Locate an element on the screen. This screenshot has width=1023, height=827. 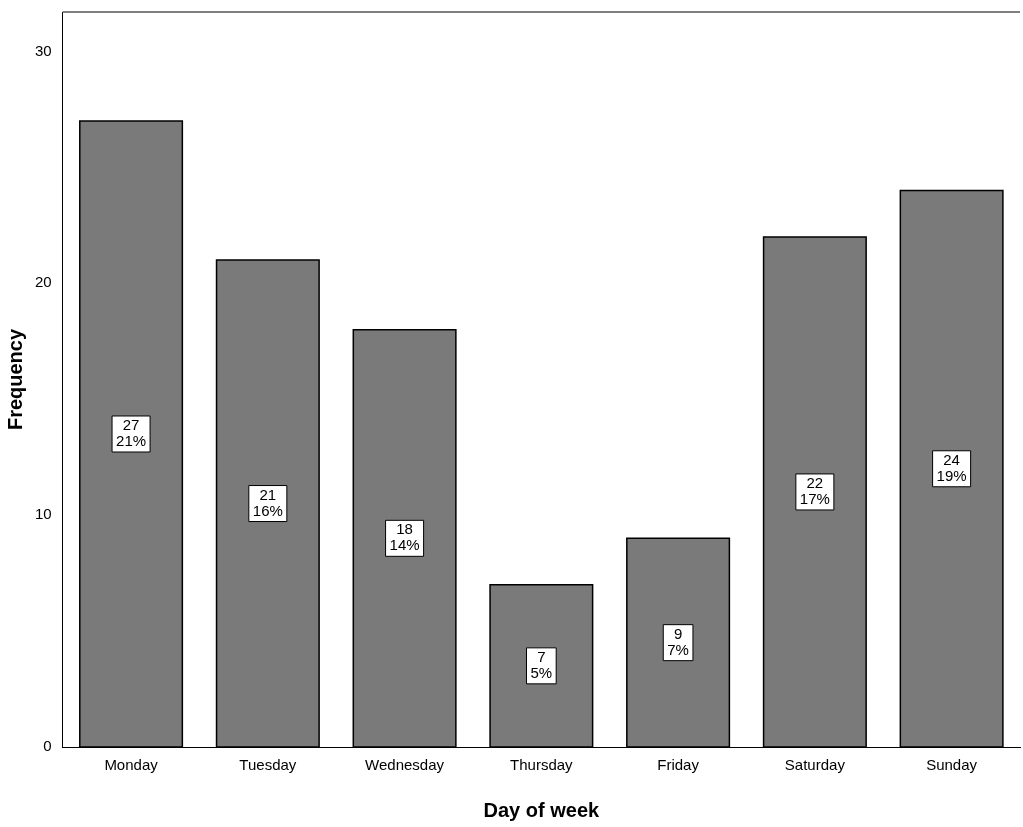
y-tick-label: 30 is located at coordinates (43, 50).